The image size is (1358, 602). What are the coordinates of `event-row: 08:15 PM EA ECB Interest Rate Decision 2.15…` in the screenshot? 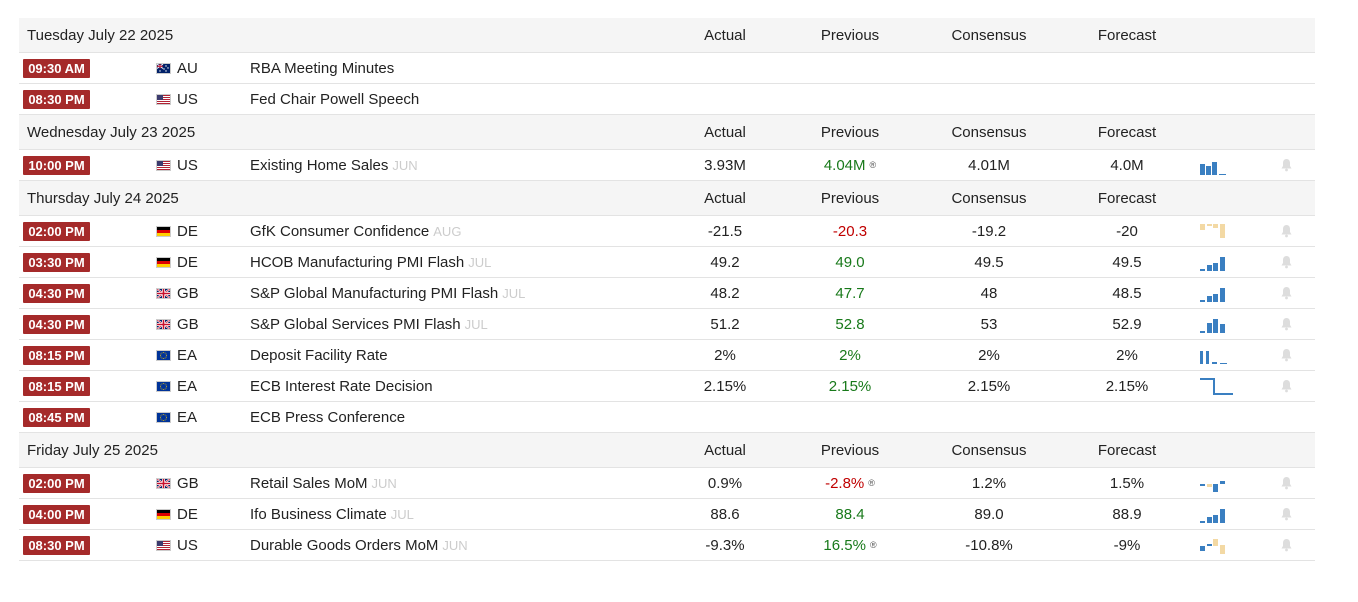 It's located at (667, 386).